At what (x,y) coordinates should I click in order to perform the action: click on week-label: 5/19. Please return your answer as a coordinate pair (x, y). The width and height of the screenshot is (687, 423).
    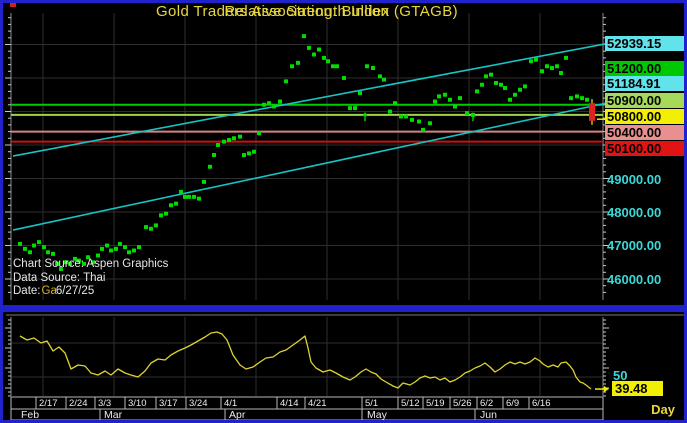
    Looking at the image, I should click on (435, 403).